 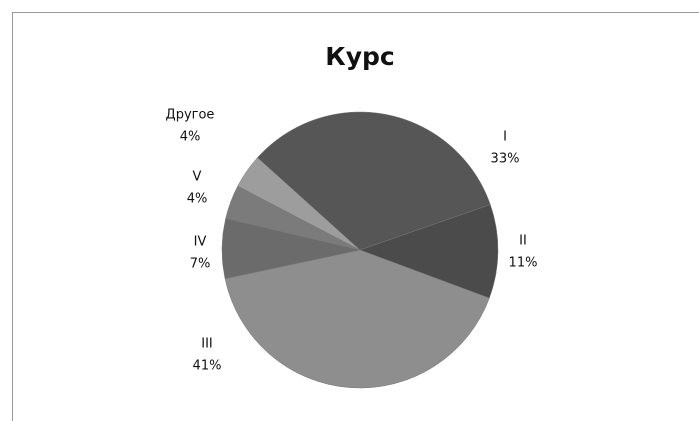 I want to click on slice-value-label: 11%, so click(x=523, y=263).